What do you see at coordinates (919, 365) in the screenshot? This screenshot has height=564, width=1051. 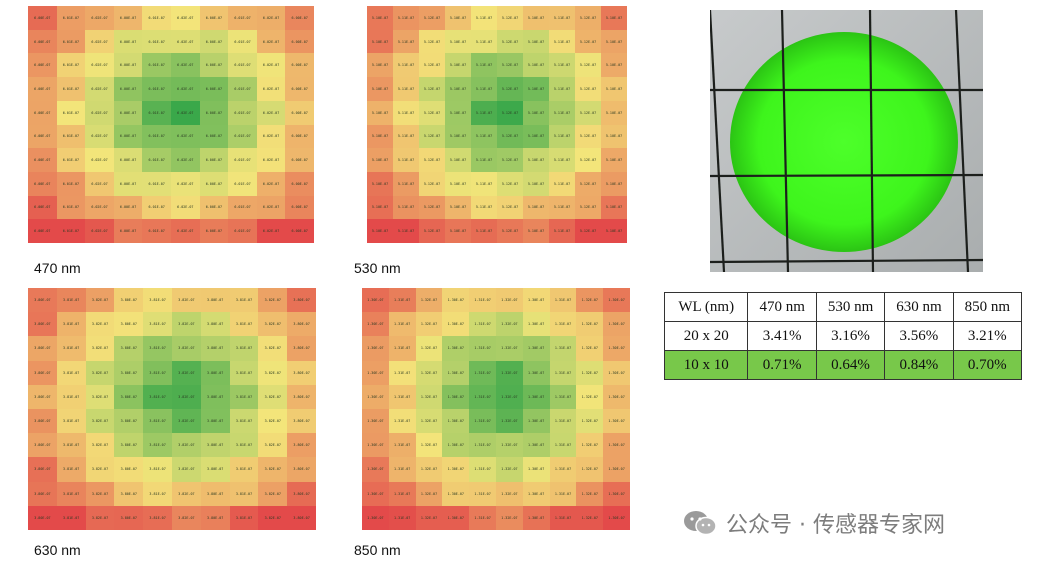 I see `table-cell: 0.84%` at bounding box center [919, 365].